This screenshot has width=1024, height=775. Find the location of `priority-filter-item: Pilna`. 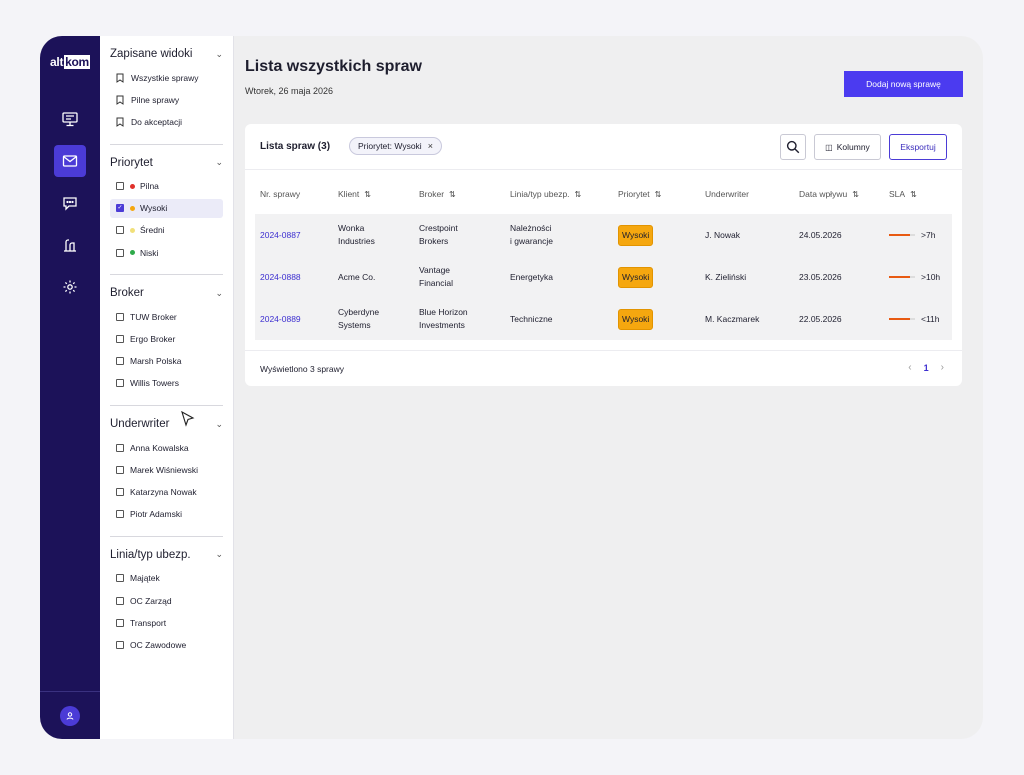

priority-filter-item: Pilna is located at coordinates (166, 186).